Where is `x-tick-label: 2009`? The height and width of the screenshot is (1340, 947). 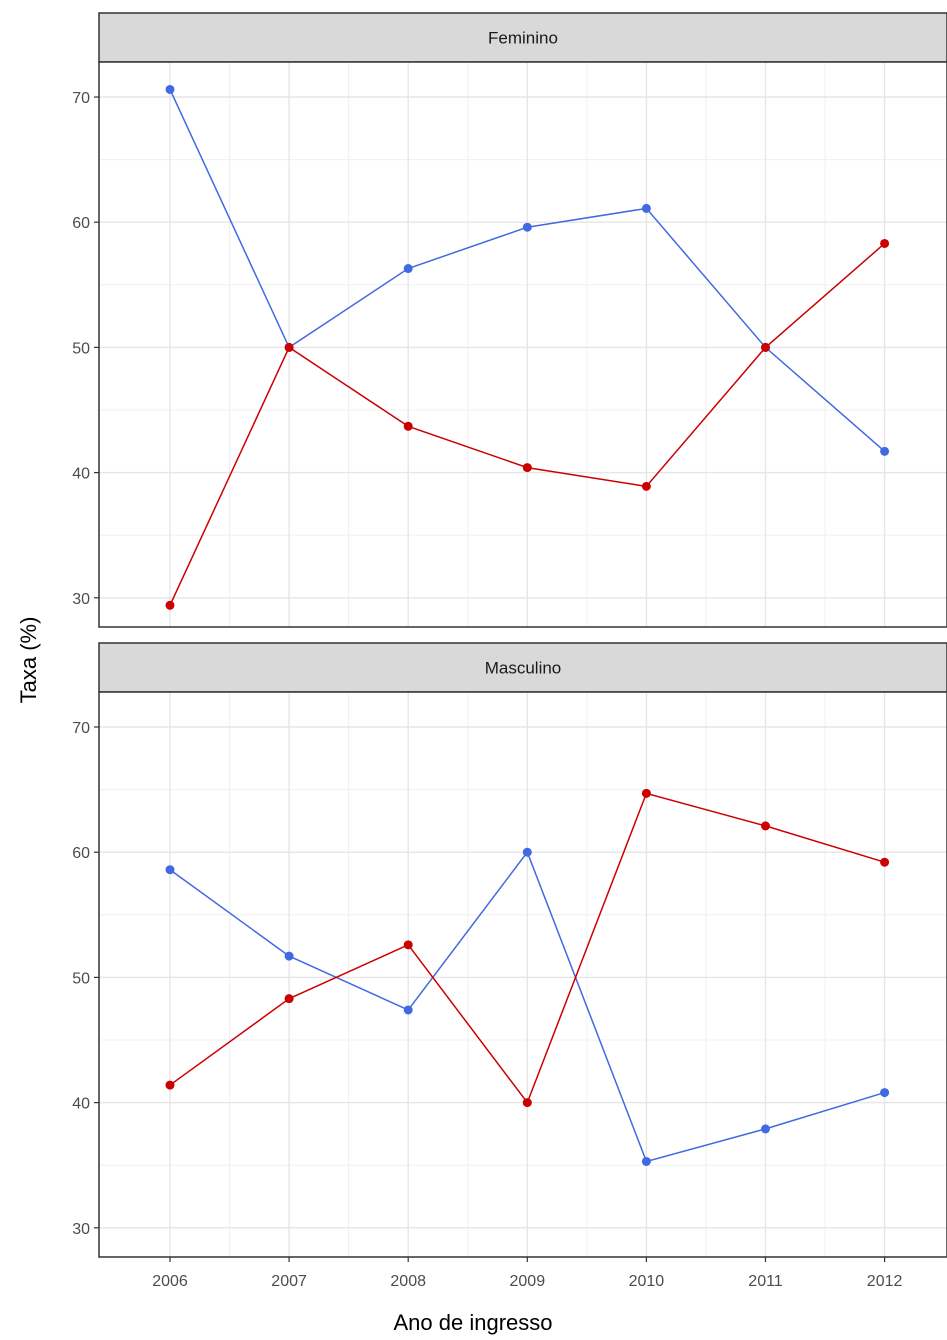 x-tick-label: 2009 is located at coordinates (528, 1281).